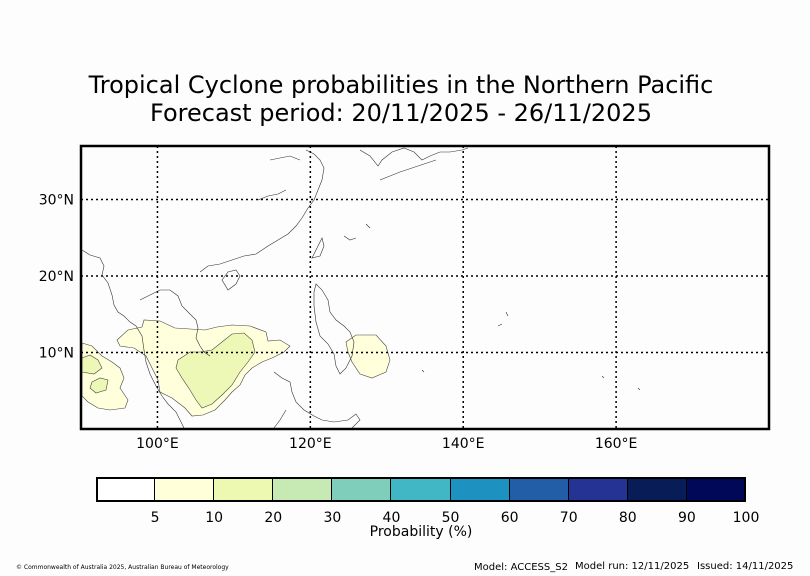 Image resolution: width=810 pixels, height=576 pixels. I want to click on probability-areas, so click(236, 368).